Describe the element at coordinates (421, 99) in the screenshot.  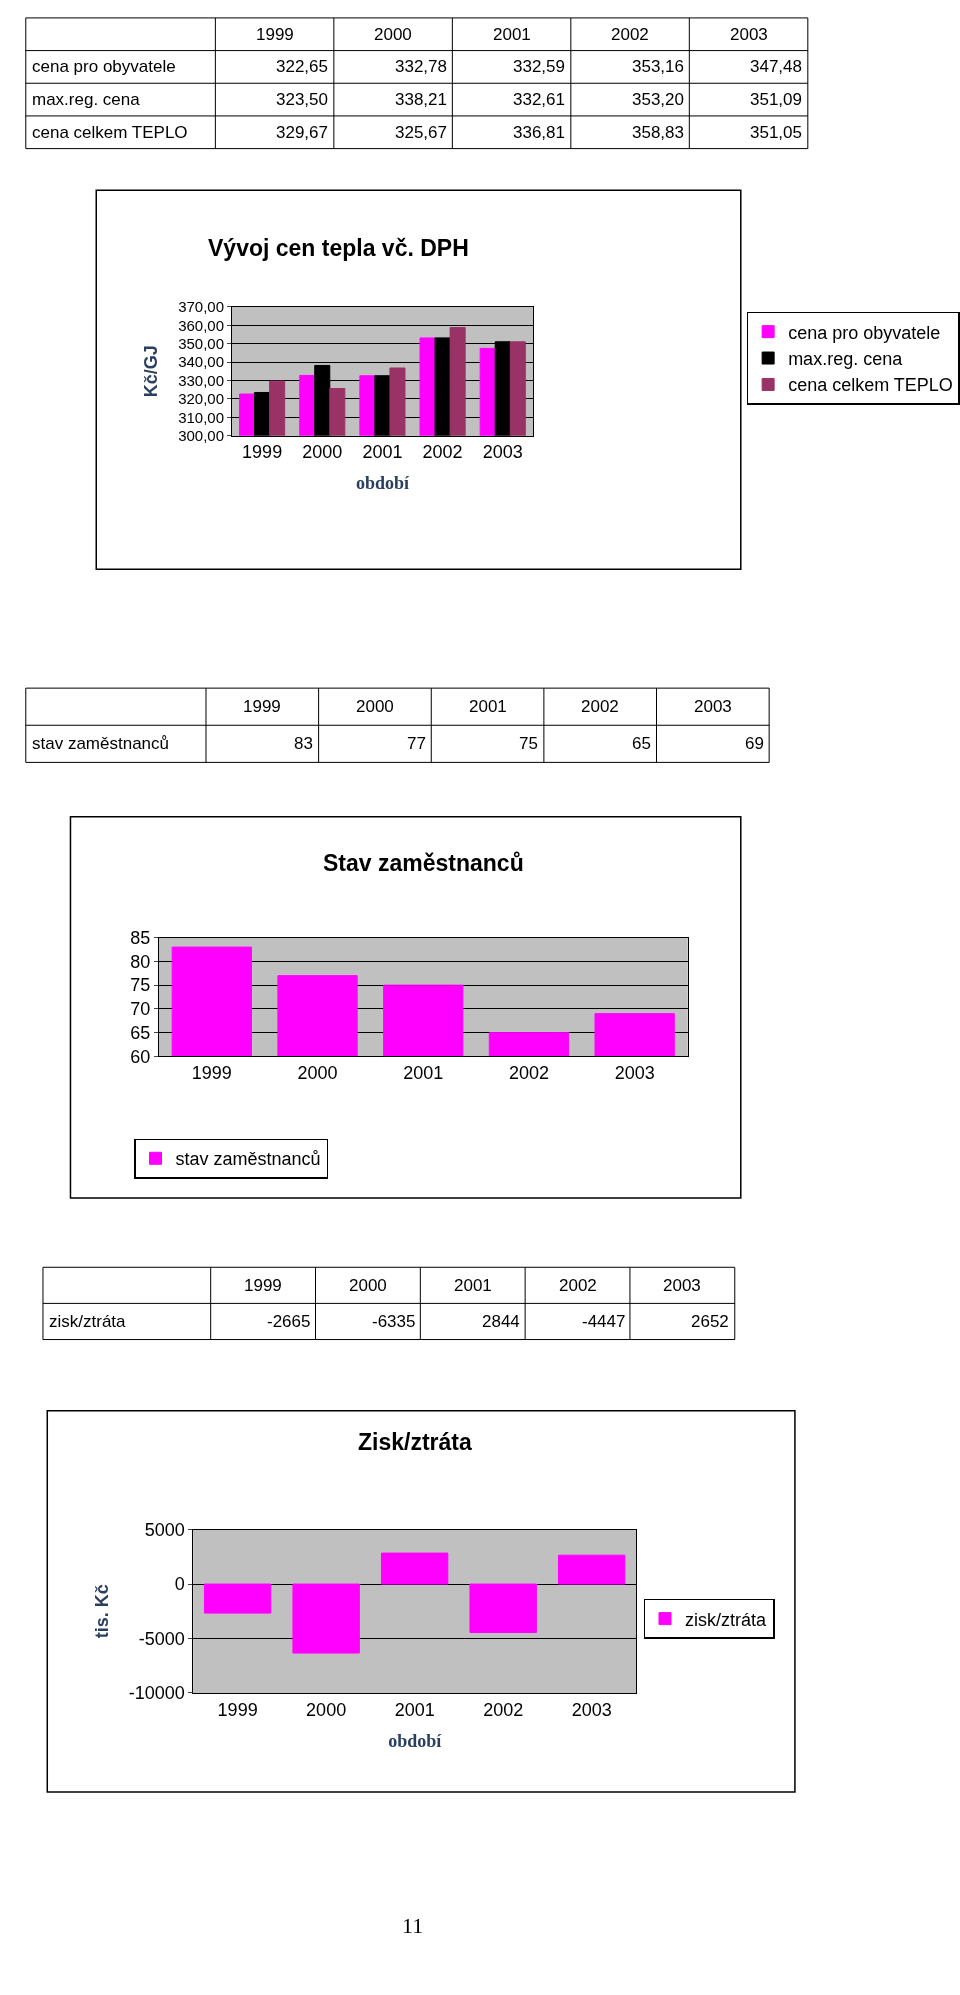
I see `text: 338,21` at that location.